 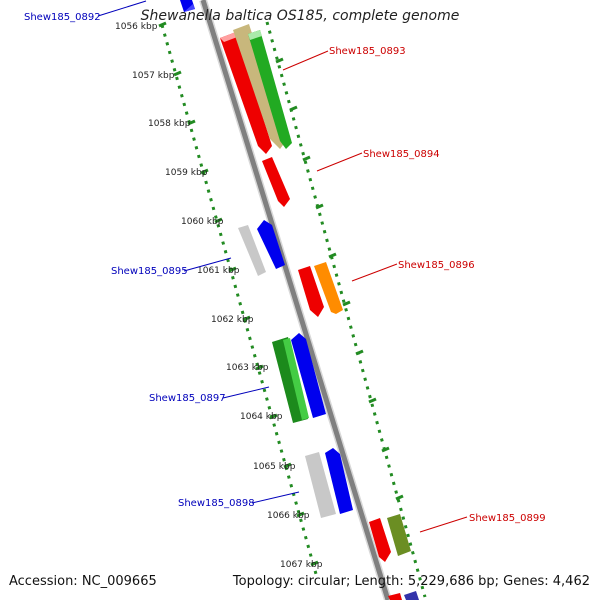 I want to click on gene-label-0897: Shew185_0897, so click(x=187, y=398).